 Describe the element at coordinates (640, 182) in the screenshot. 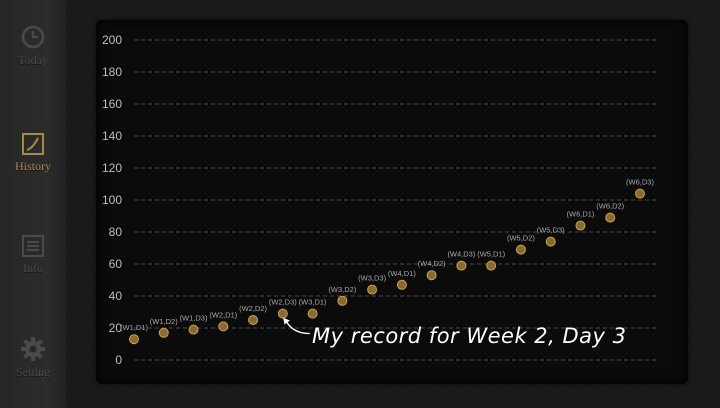

I see `data-point-label: (W6,D3)` at that location.